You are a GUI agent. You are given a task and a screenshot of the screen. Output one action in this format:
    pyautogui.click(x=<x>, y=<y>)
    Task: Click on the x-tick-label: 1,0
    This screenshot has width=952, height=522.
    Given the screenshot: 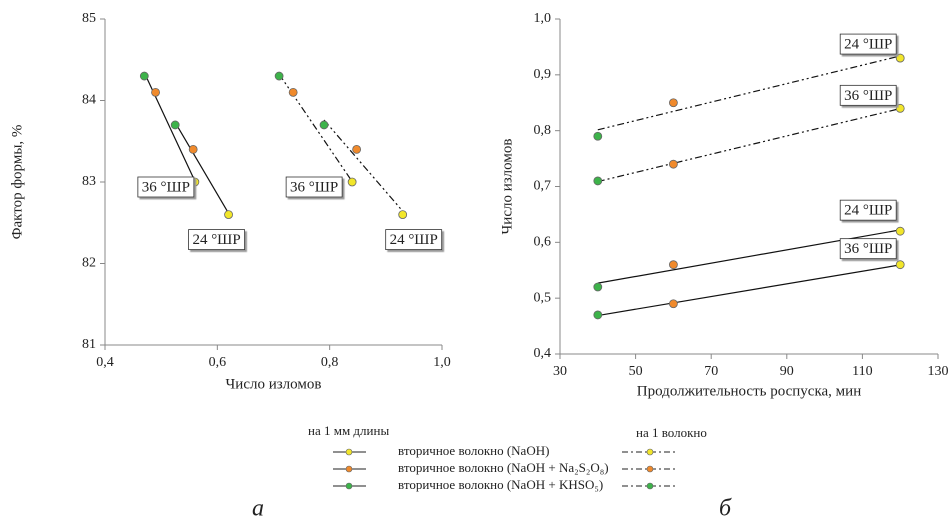 What is the action you would take?
    pyautogui.click(x=442, y=362)
    